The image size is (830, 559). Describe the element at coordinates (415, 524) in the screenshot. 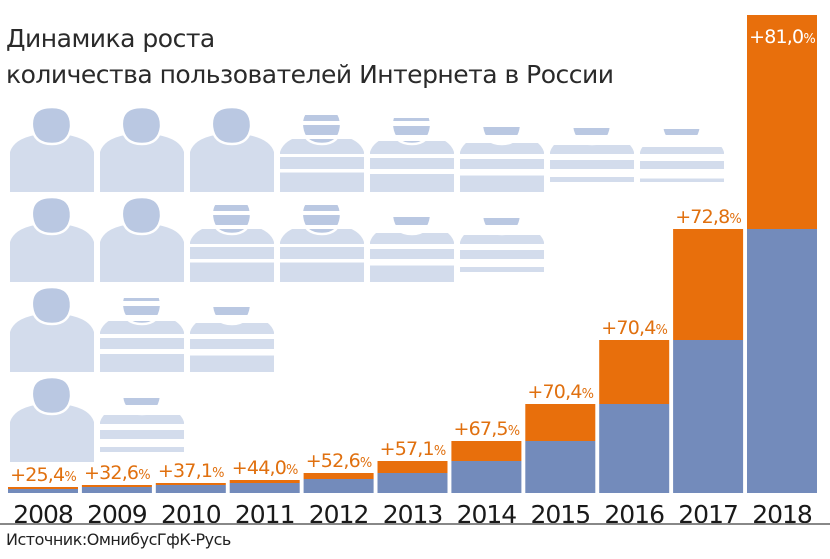

I see `baseline-divider` at that location.